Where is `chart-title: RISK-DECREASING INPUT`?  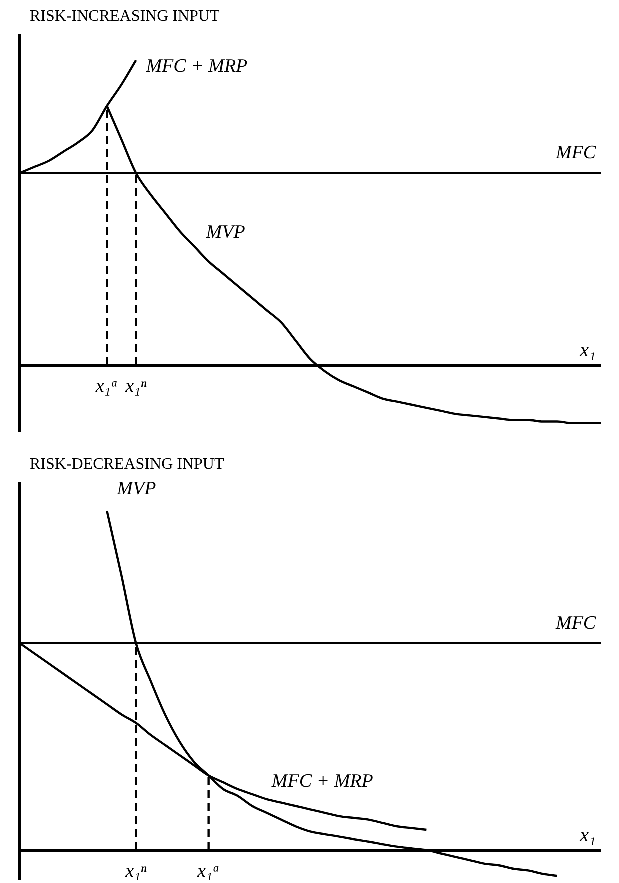 chart-title: RISK-DECREASING INPUT is located at coordinates (128, 465).